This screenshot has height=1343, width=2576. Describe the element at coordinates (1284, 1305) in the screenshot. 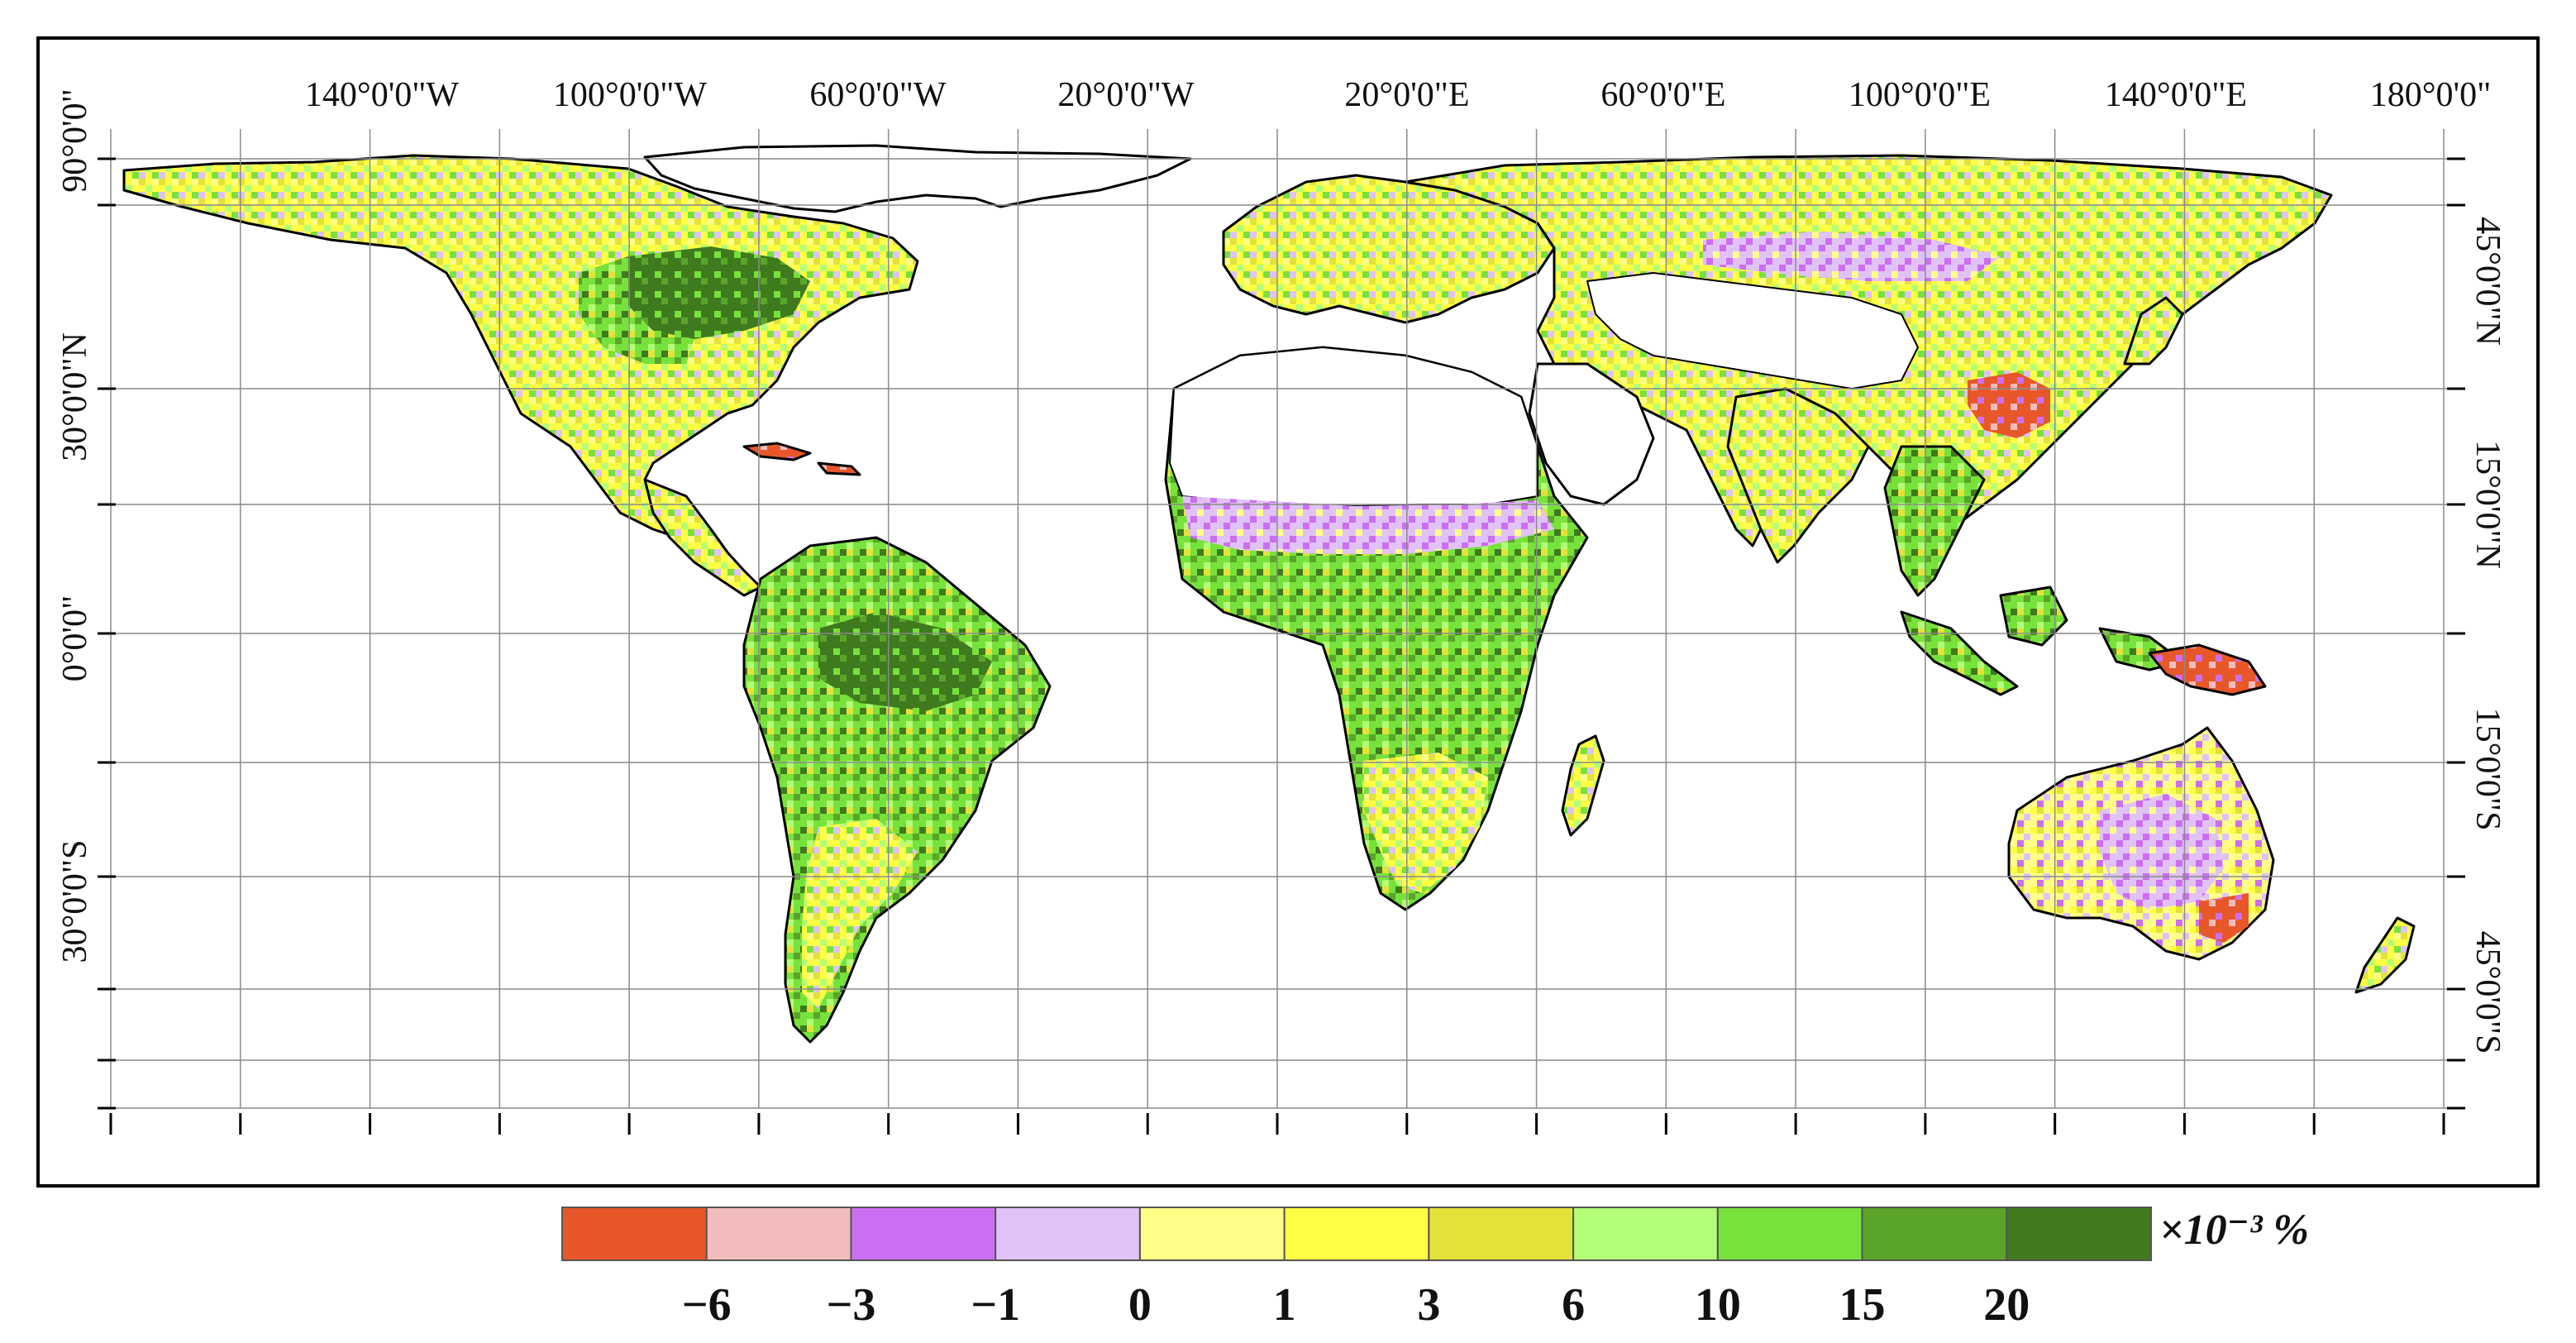

I see `legend-tick-label: 1` at that location.